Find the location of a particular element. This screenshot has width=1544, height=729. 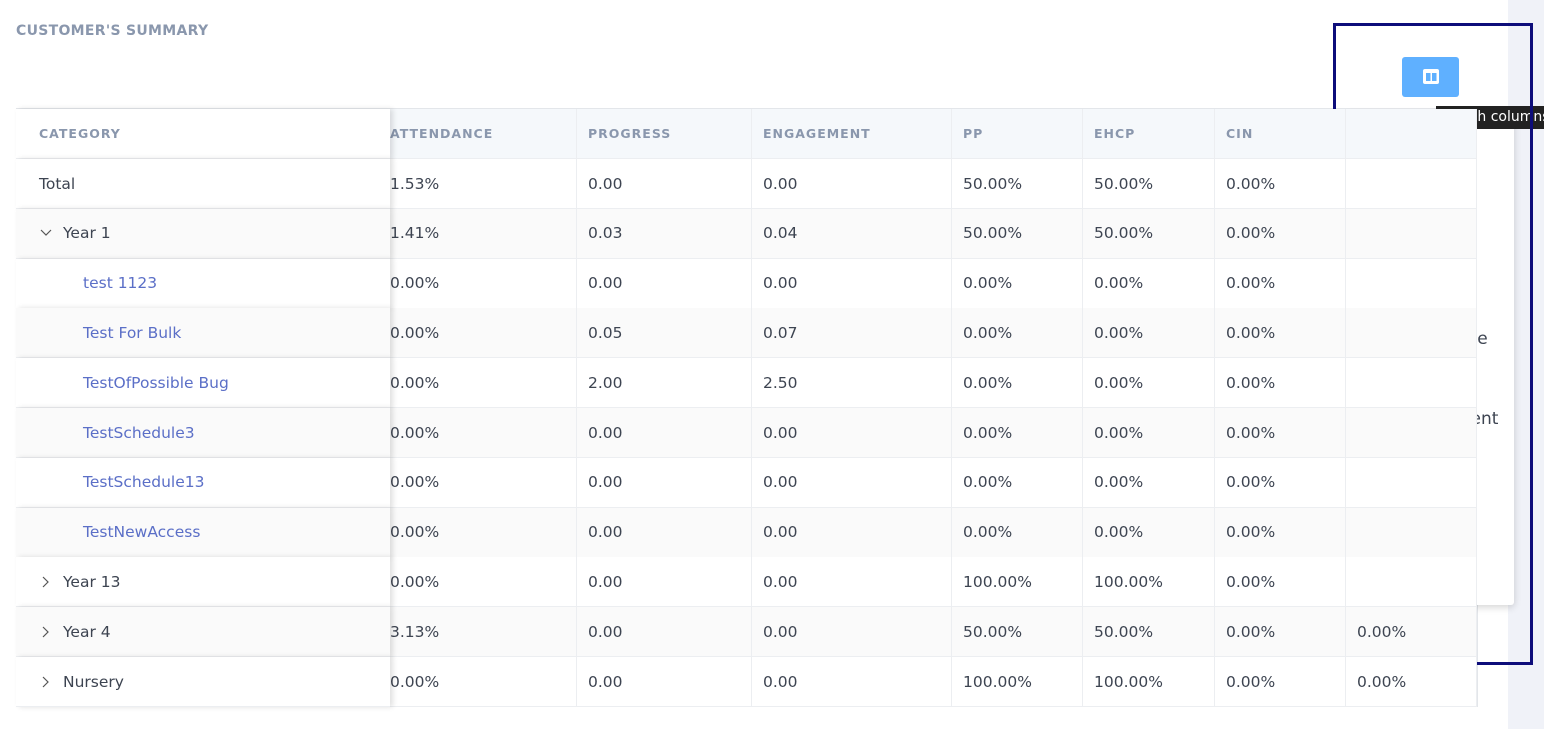

category-cell: Total is located at coordinates (203, 184).